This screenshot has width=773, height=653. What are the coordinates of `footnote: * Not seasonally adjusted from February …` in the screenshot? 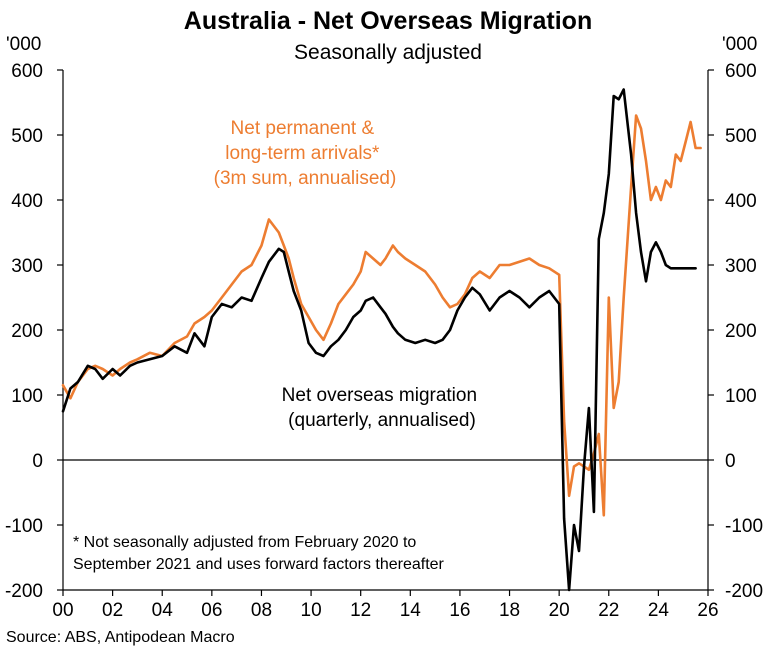 It's located at (259, 553).